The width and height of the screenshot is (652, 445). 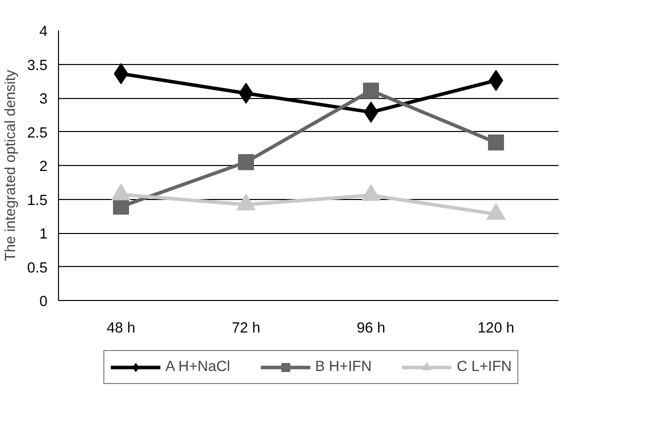 What do you see at coordinates (343, 367) in the screenshot?
I see `legend-label: B H+IFN` at bounding box center [343, 367].